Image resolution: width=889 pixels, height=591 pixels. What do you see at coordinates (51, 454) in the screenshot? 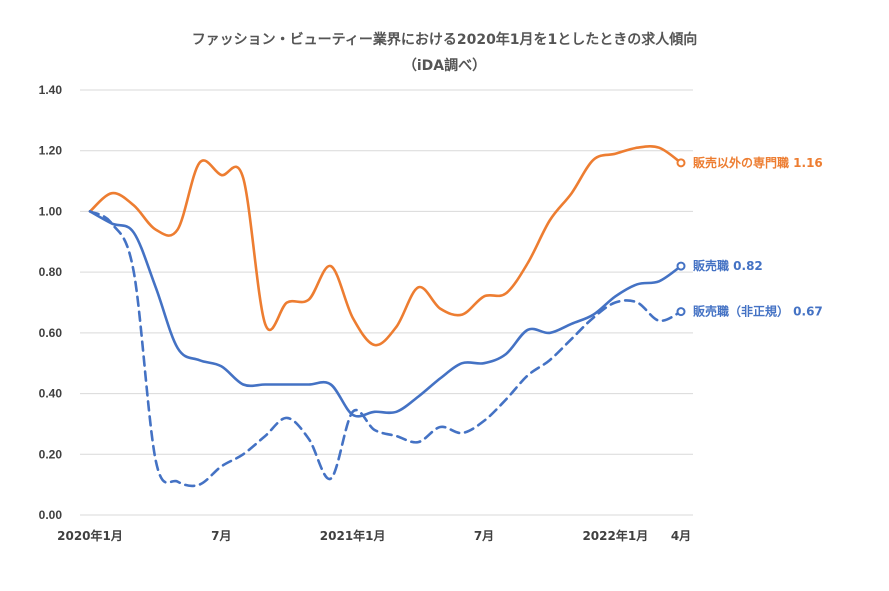
I see `y-tick-label: 0.20` at bounding box center [51, 454].